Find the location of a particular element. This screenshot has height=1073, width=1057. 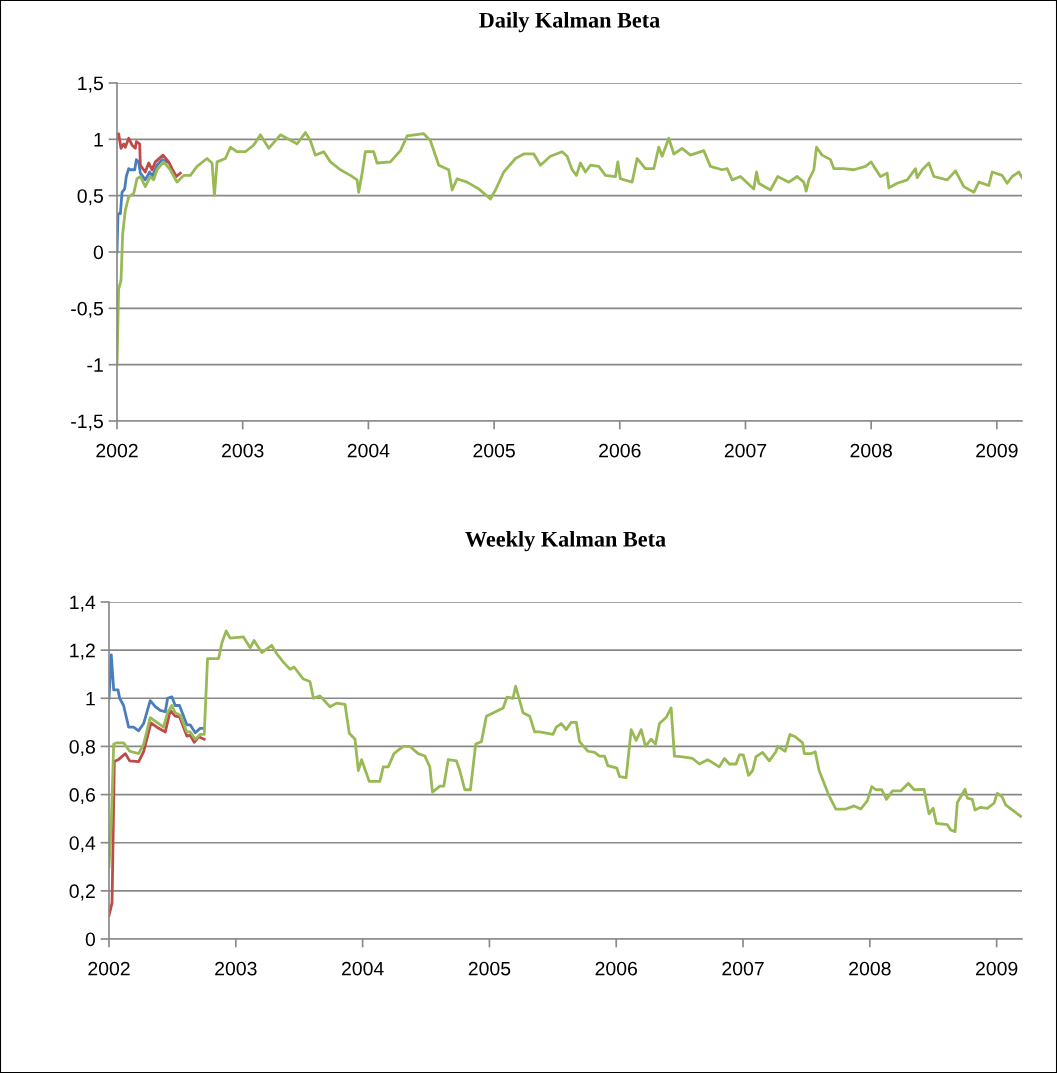

chart-title: Daily Kalman Beta is located at coordinates (569, 22).